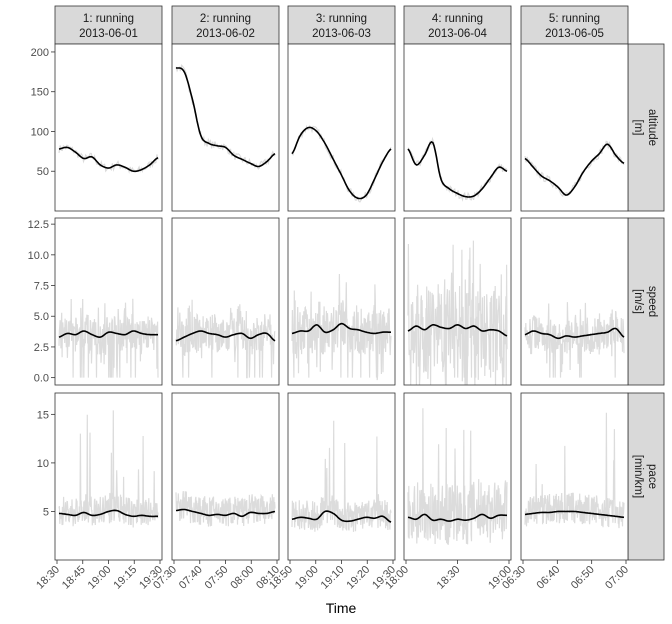 This screenshot has width=672, height=624. I want to click on x-tick-label-3: 19:20, so click(358, 578).